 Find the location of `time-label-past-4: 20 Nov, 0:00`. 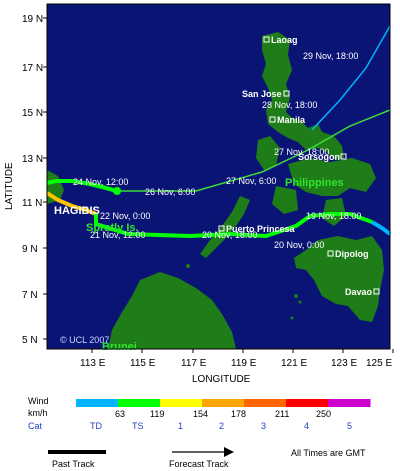

time-label-past-4: 20 Nov, 0:00 is located at coordinates (299, 245).